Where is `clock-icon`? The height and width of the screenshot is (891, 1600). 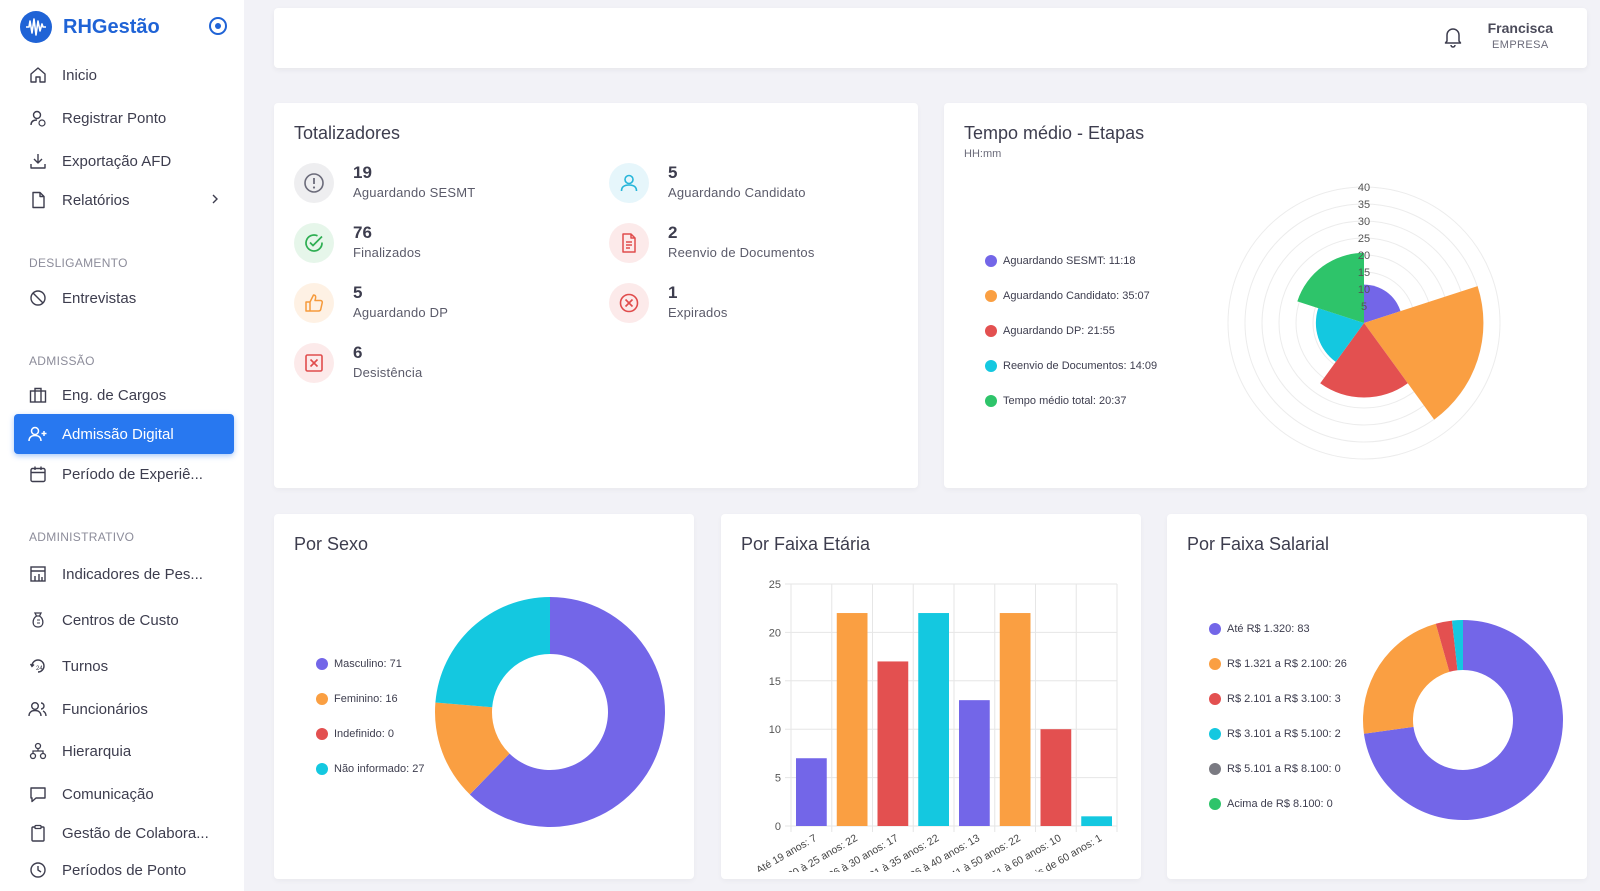 clock-icon is located at coordinates (38, 870).